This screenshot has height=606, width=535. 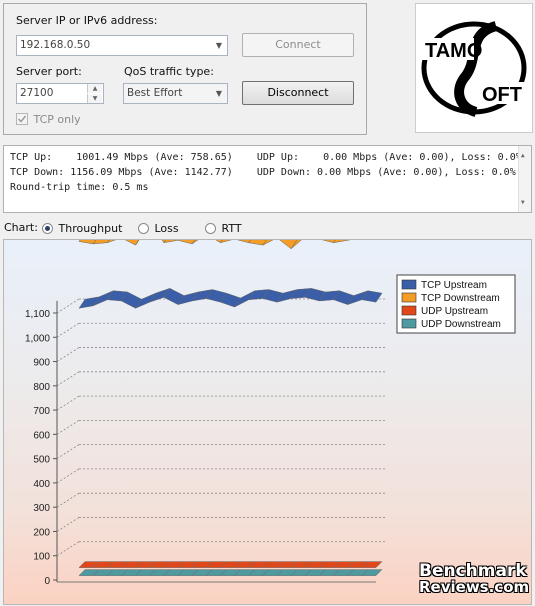 What do you see at coordinates (94, 98) in the screenshot?
I see `spin-down-icon: ▼` at bounding box center [94, 98].